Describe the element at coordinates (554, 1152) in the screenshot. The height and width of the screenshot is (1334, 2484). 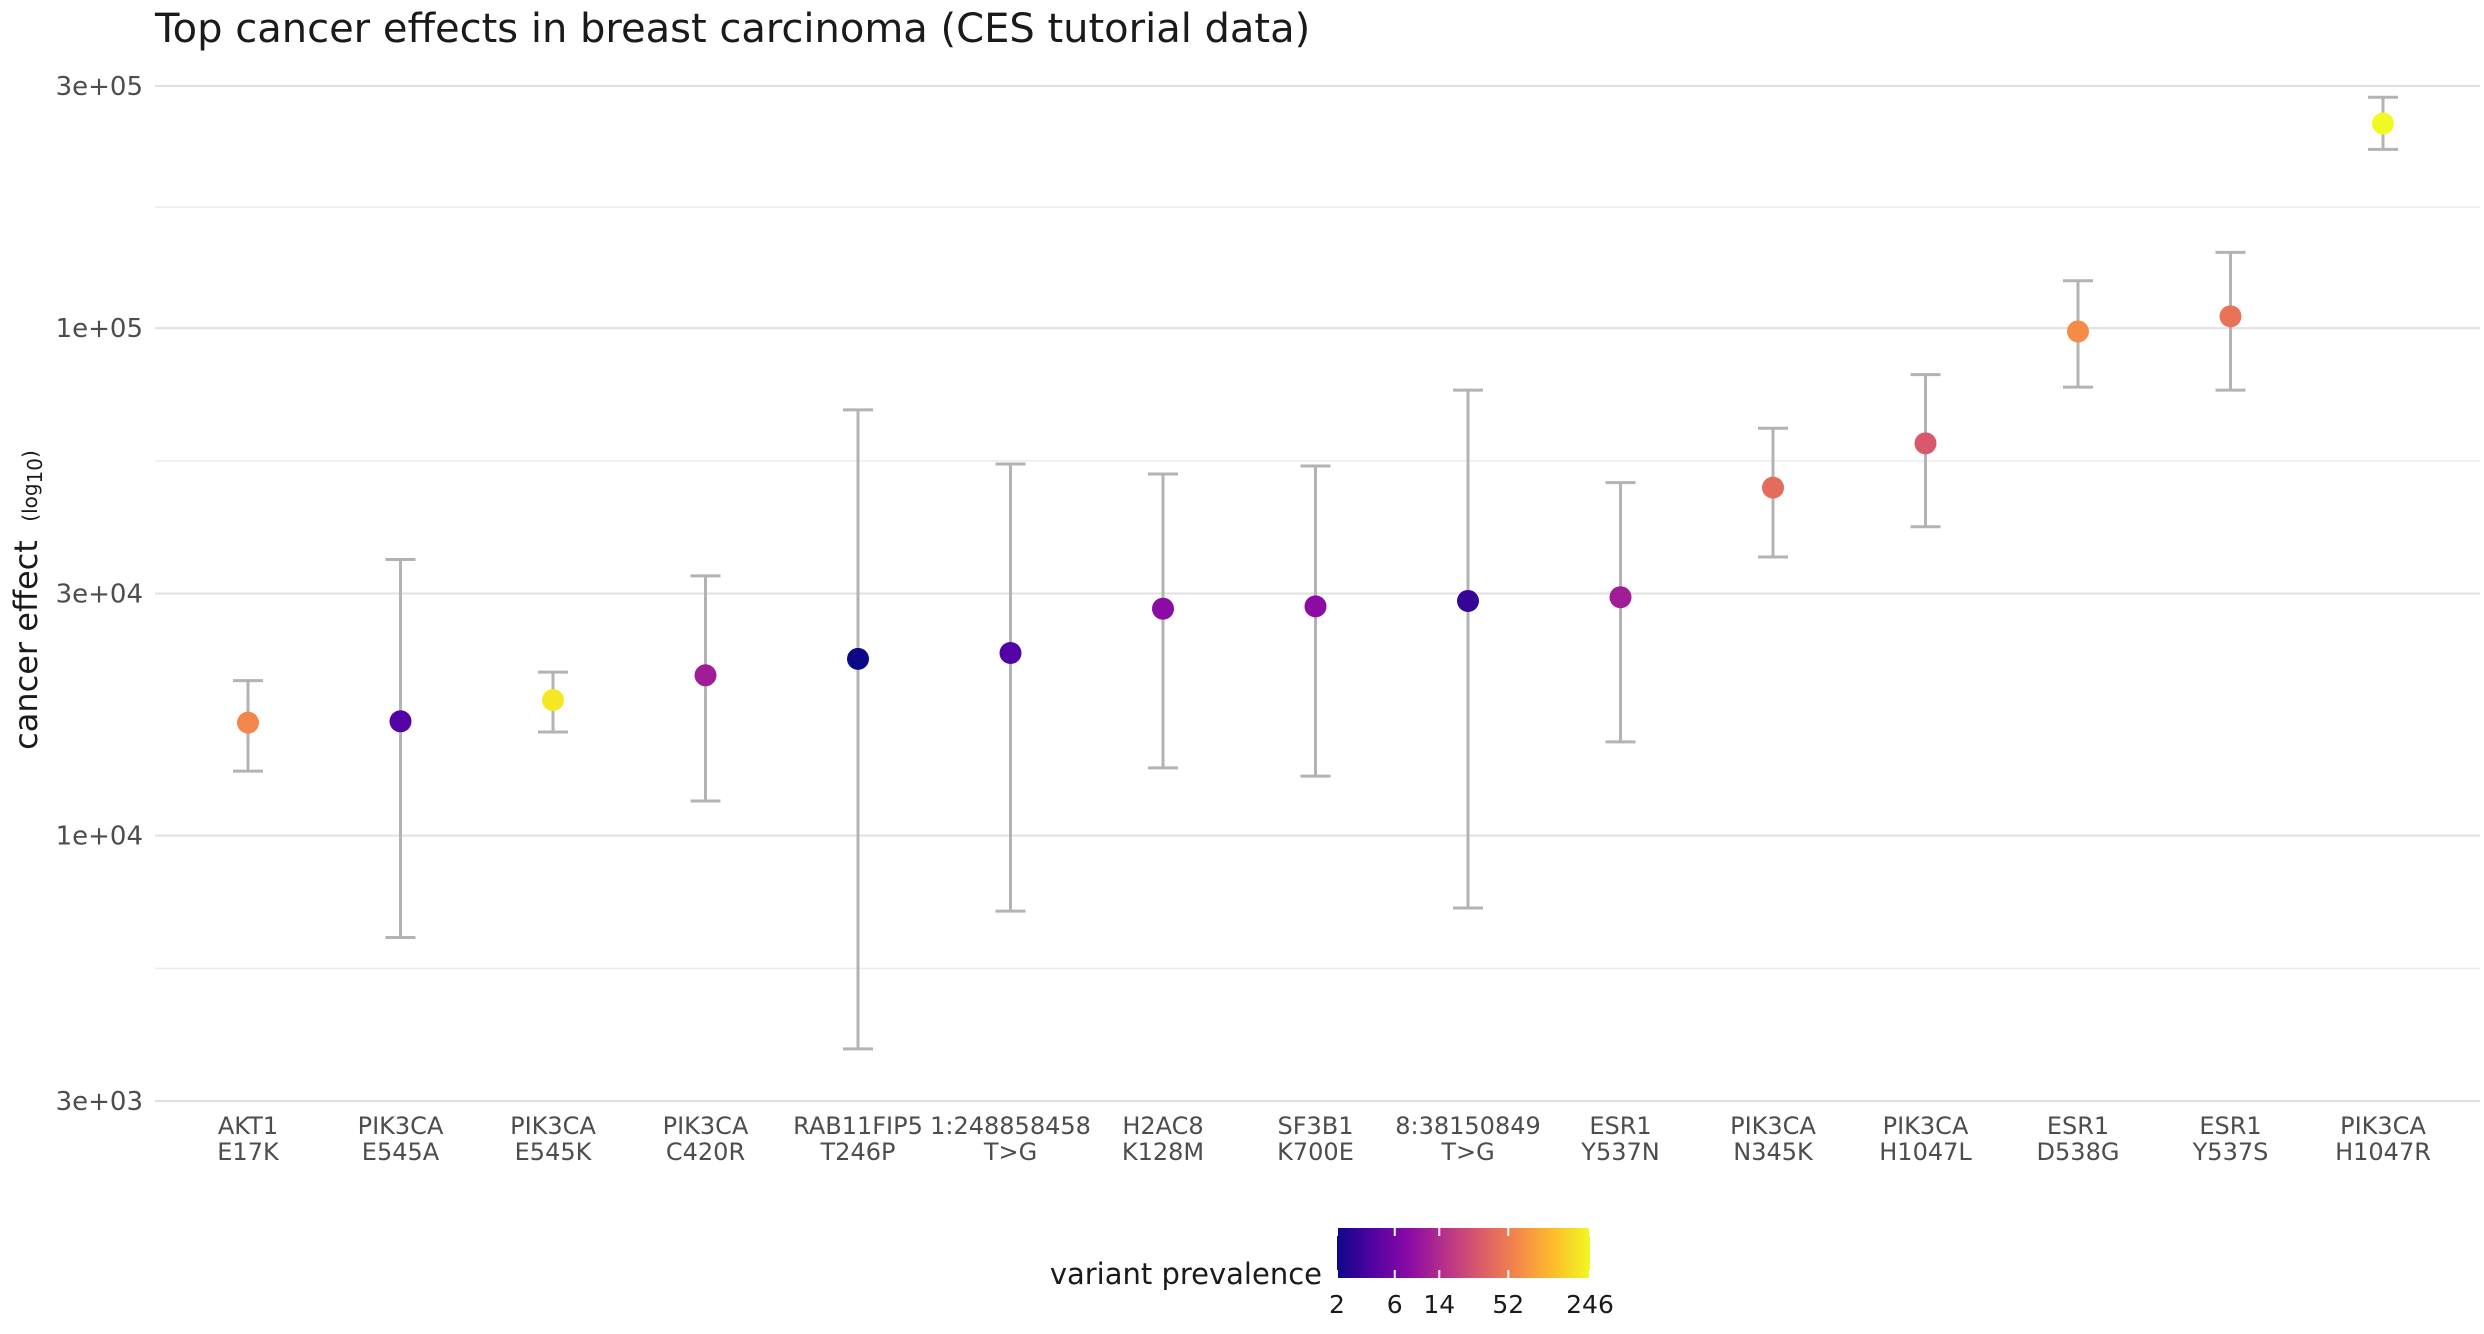
I see `x-tick-variant: E545K` at that location.